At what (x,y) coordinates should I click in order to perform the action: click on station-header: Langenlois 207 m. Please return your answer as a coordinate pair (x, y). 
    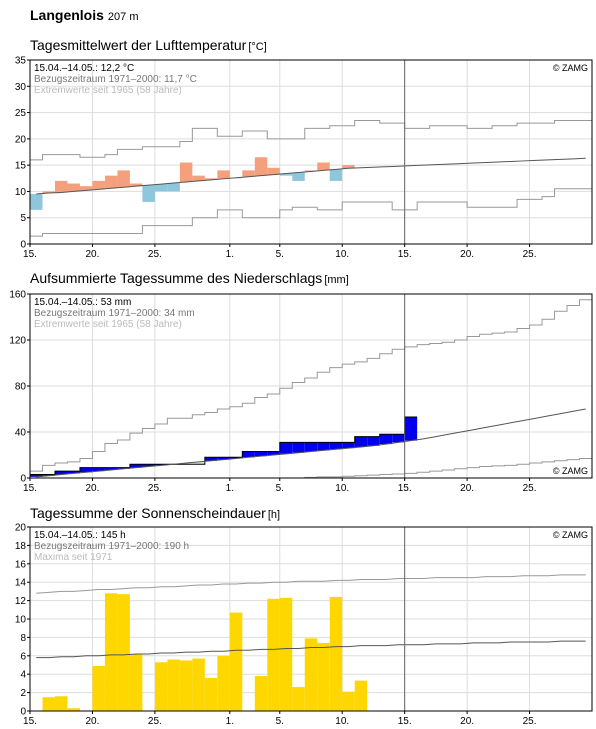
    Looking at the image, I should click on (84, 15).